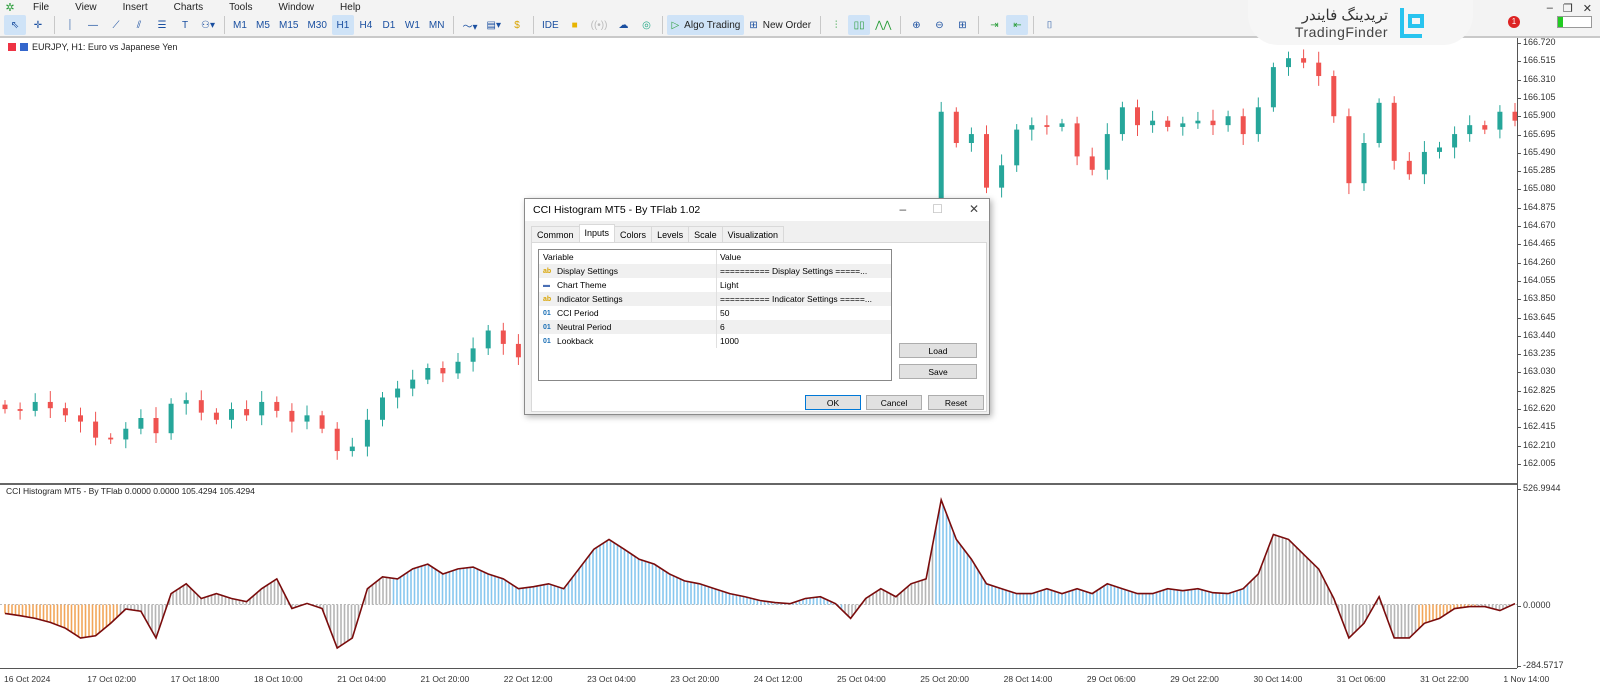 This screenshot has width=1600, height=700. What do you see at coordinates (938, 350) in the screenshot?
I see `load-button: Load` at bounding box center [938, 350].